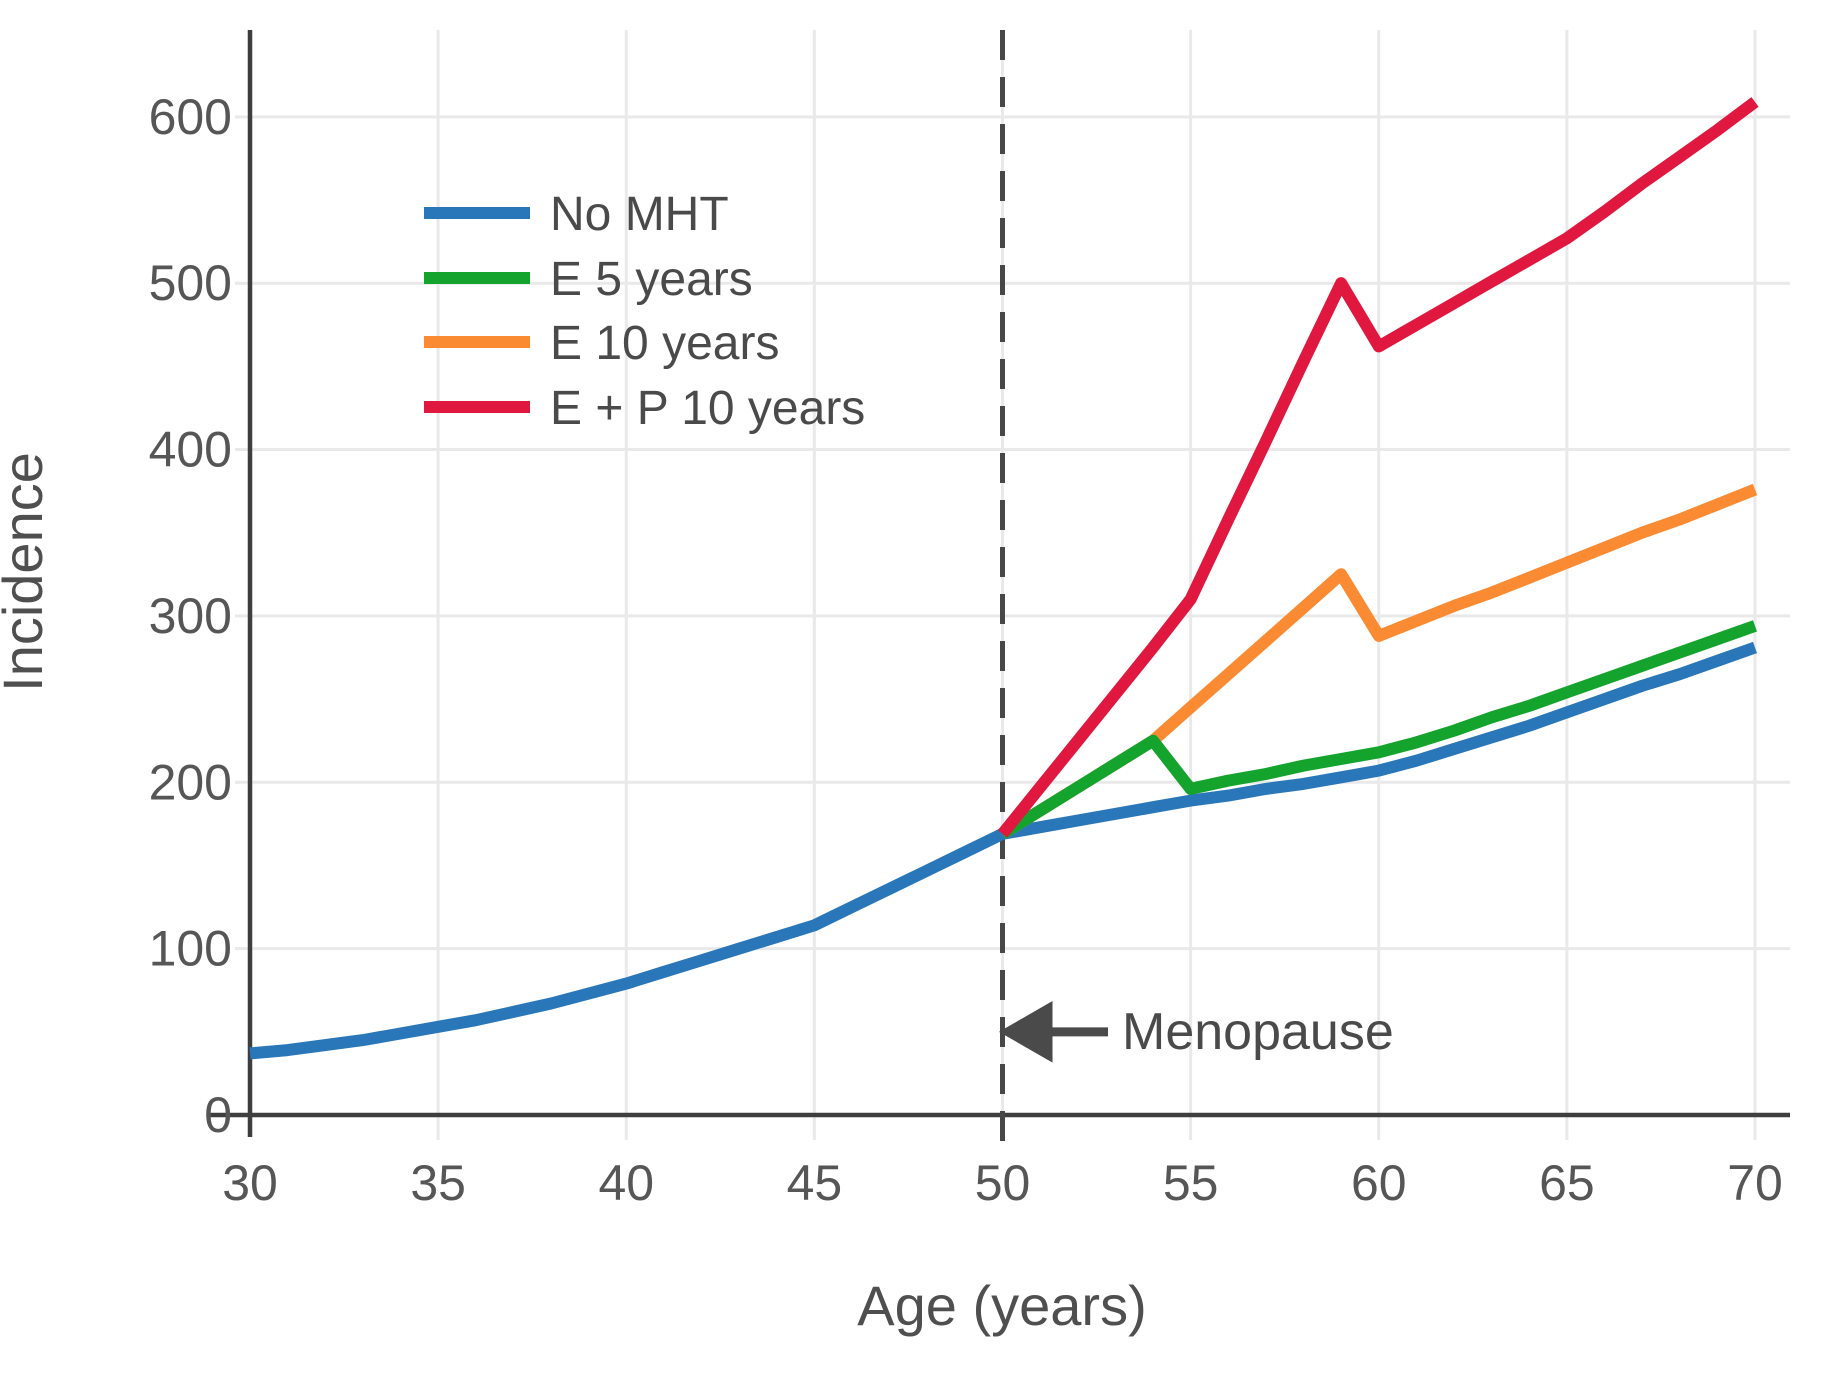 This screenshot has height=1378, width=1834. I want to click on menopause-annotation: Menopause, so click(1196, 1032).